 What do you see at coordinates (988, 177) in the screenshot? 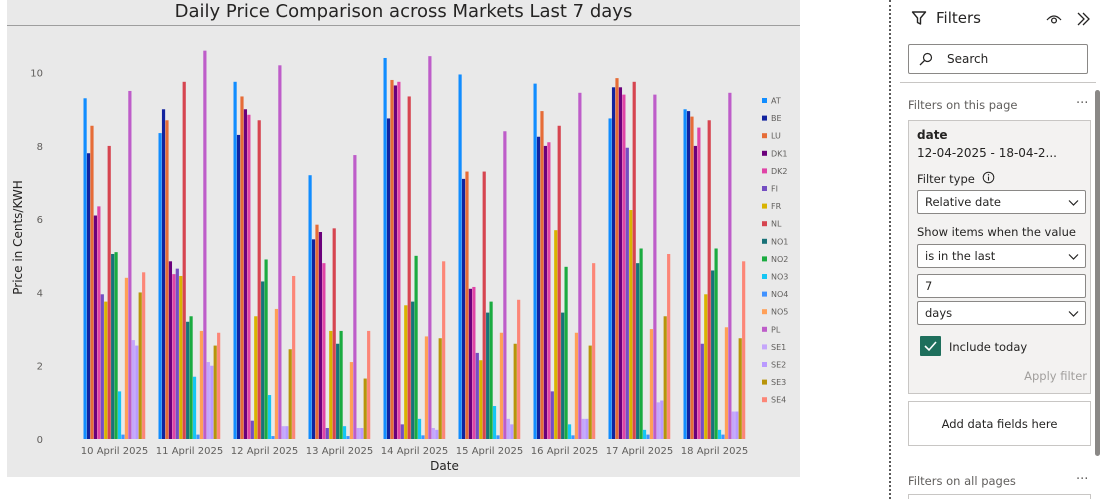
I see `info-icon` at bounding box center [988, 177].